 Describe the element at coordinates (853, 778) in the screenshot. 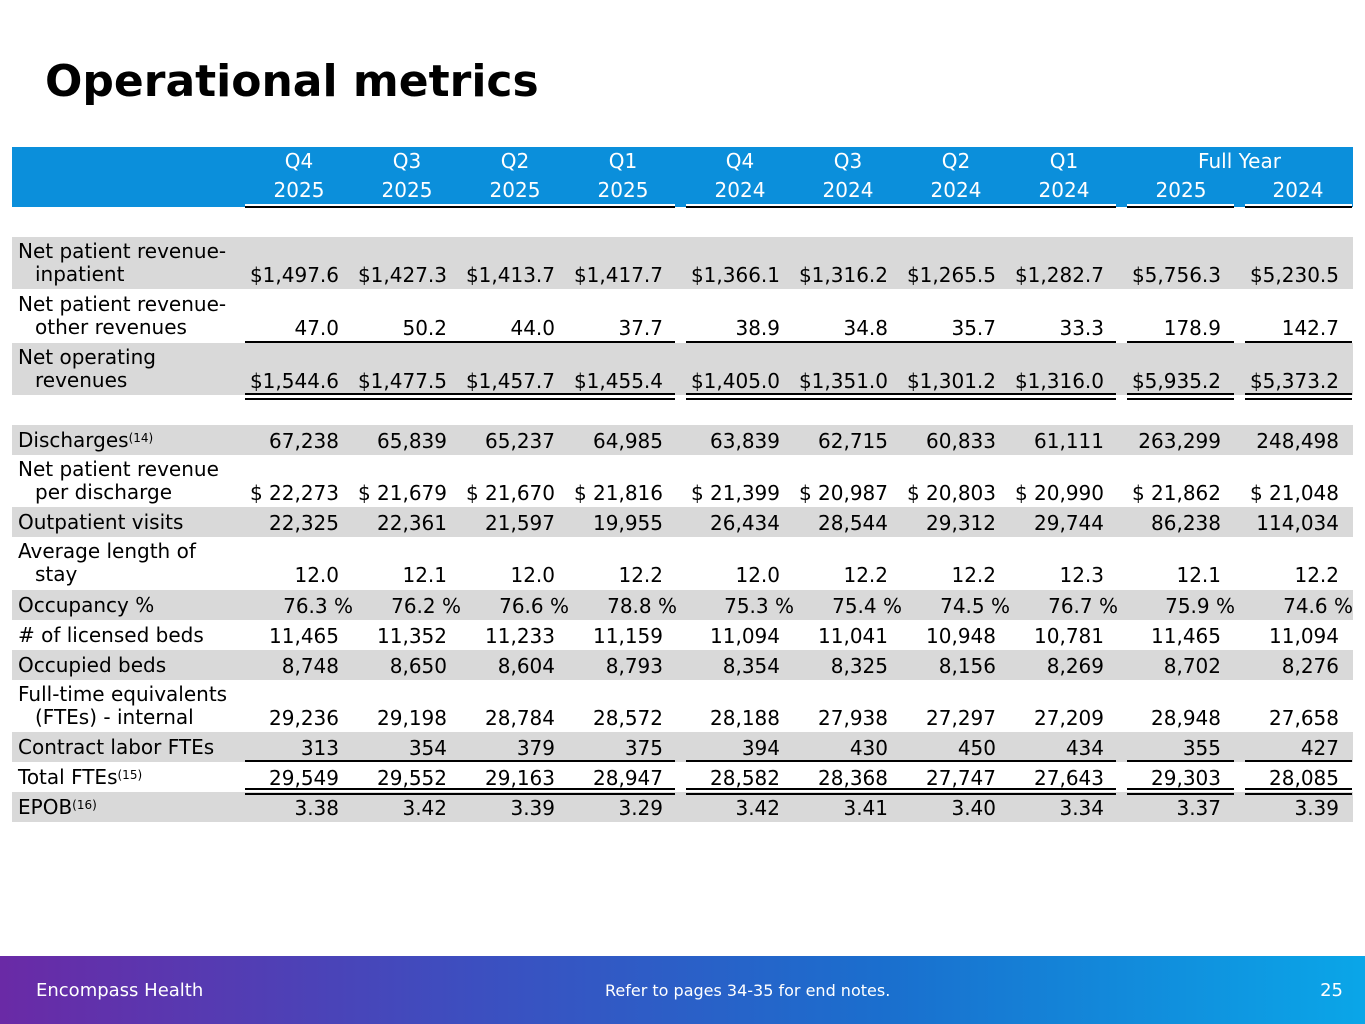

I see `table-cell: 28,368` at that location.